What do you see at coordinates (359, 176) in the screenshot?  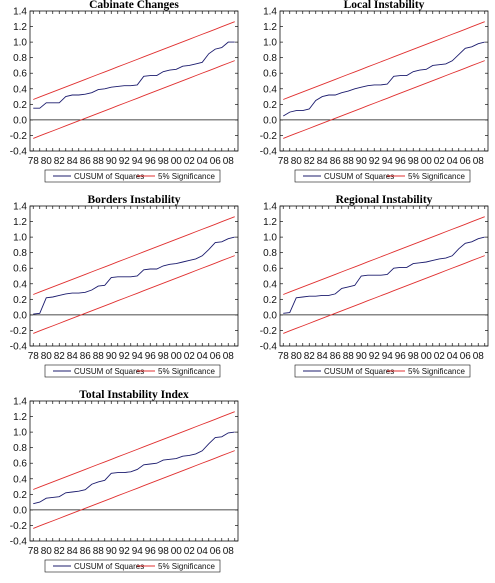 I see `legend-label: CUSUM of Squares` at bounding box center [359, 176].